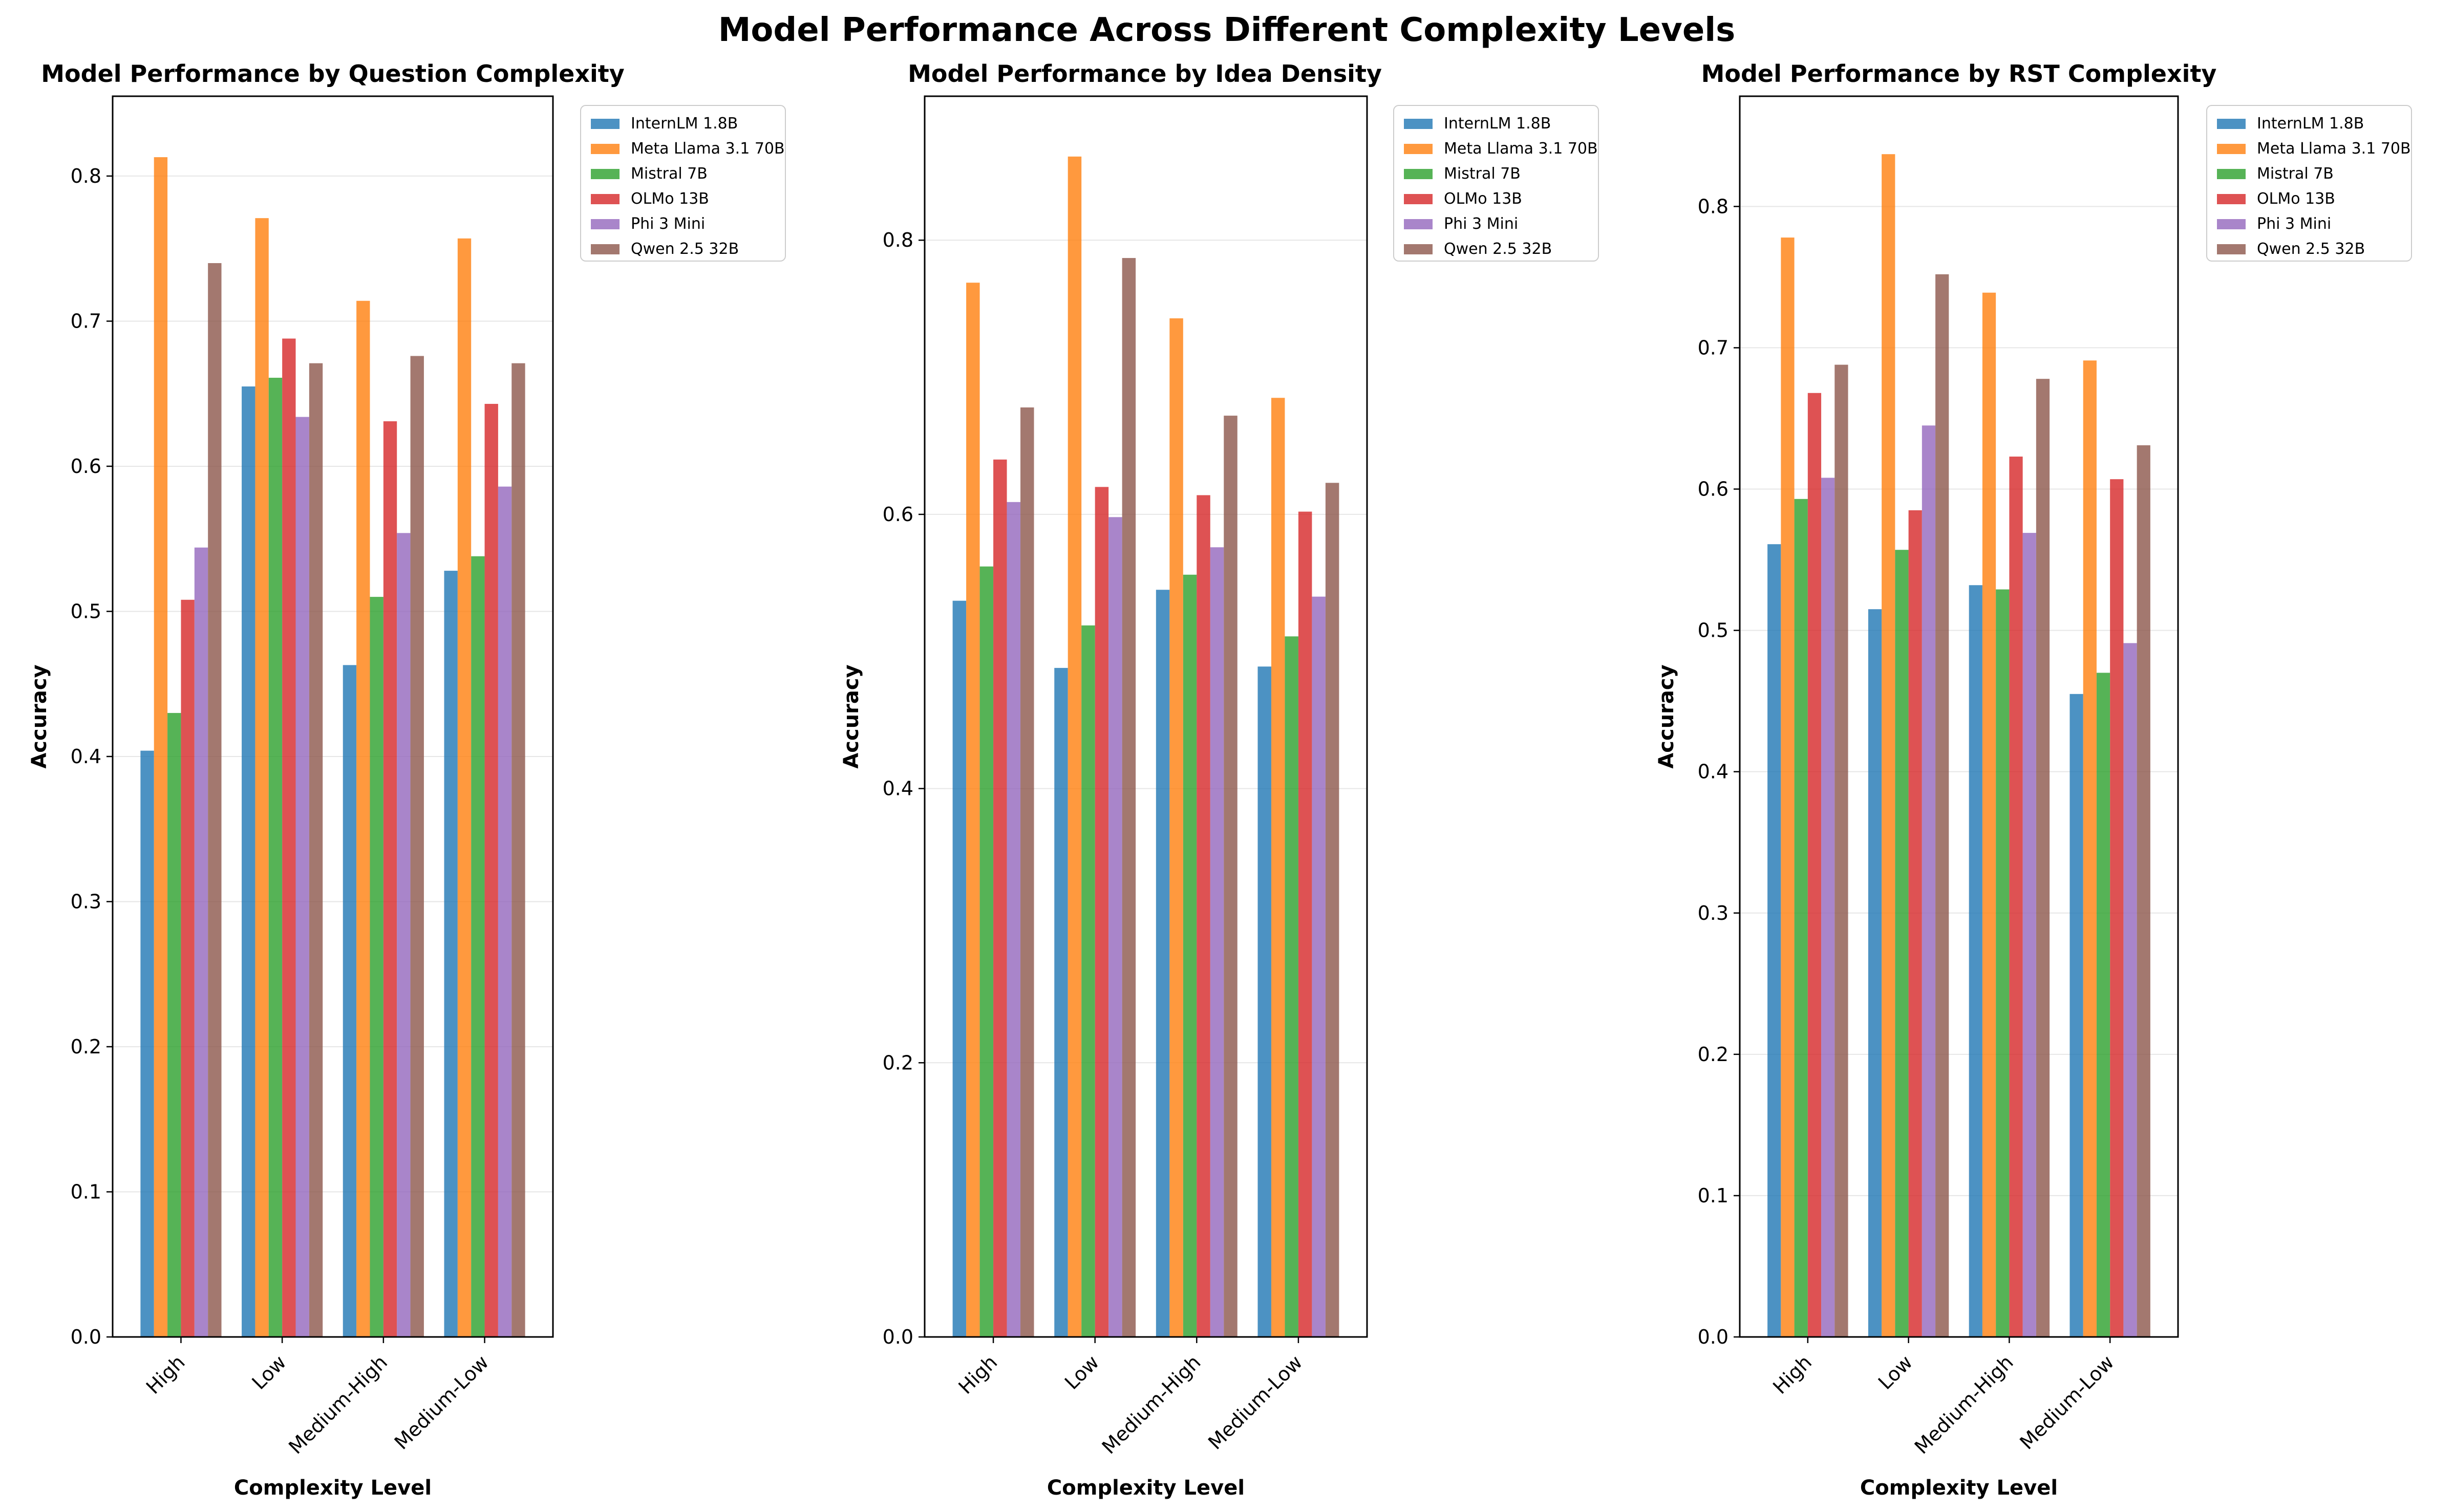 This screenshot has height=1512, width=2454. What do you see at coordinates (1498, 249) in the screenshot?
I see `legend-label: Qwen 2.5 32B` at bounding box center [1498, 249].